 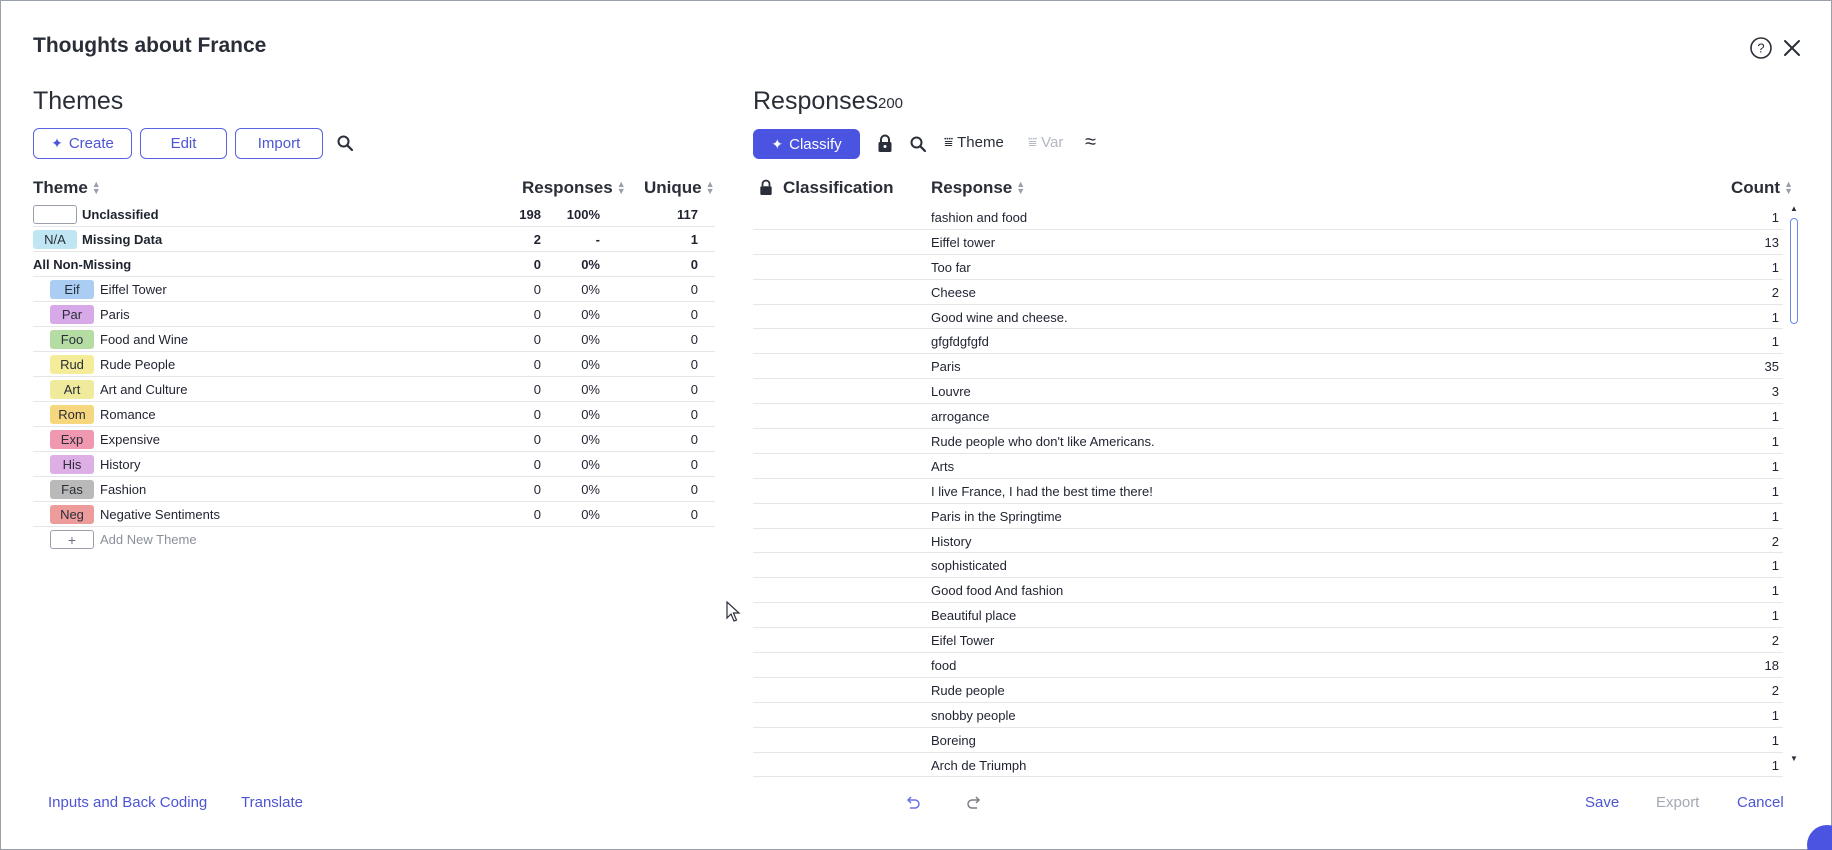 I want to click on responses-column-header: Responses ▲ ▼, so click(x=574, y=188).